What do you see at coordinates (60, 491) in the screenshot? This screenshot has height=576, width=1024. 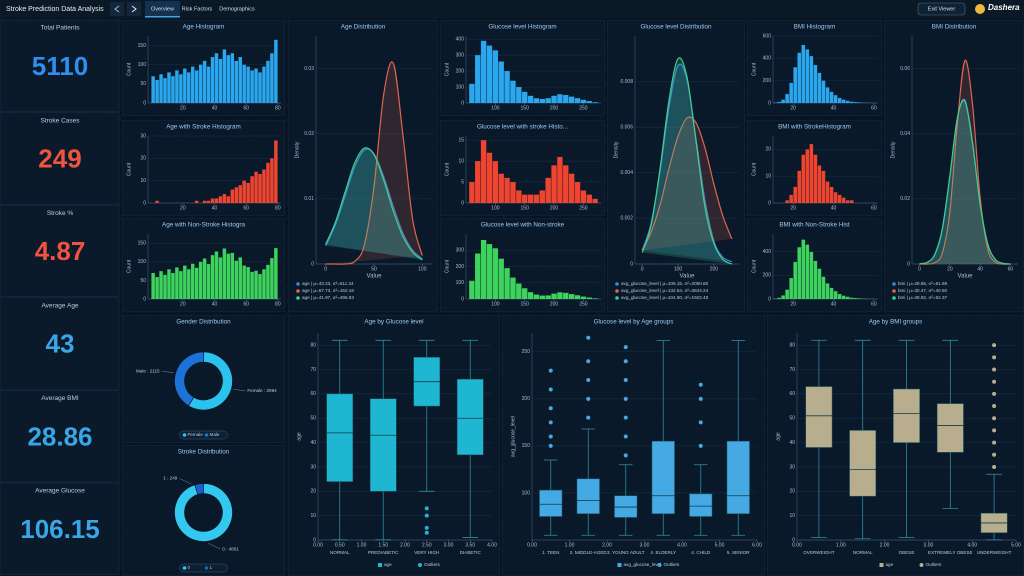 I see `kpi-label: Average Glucose` at bounding box center [60, 491].